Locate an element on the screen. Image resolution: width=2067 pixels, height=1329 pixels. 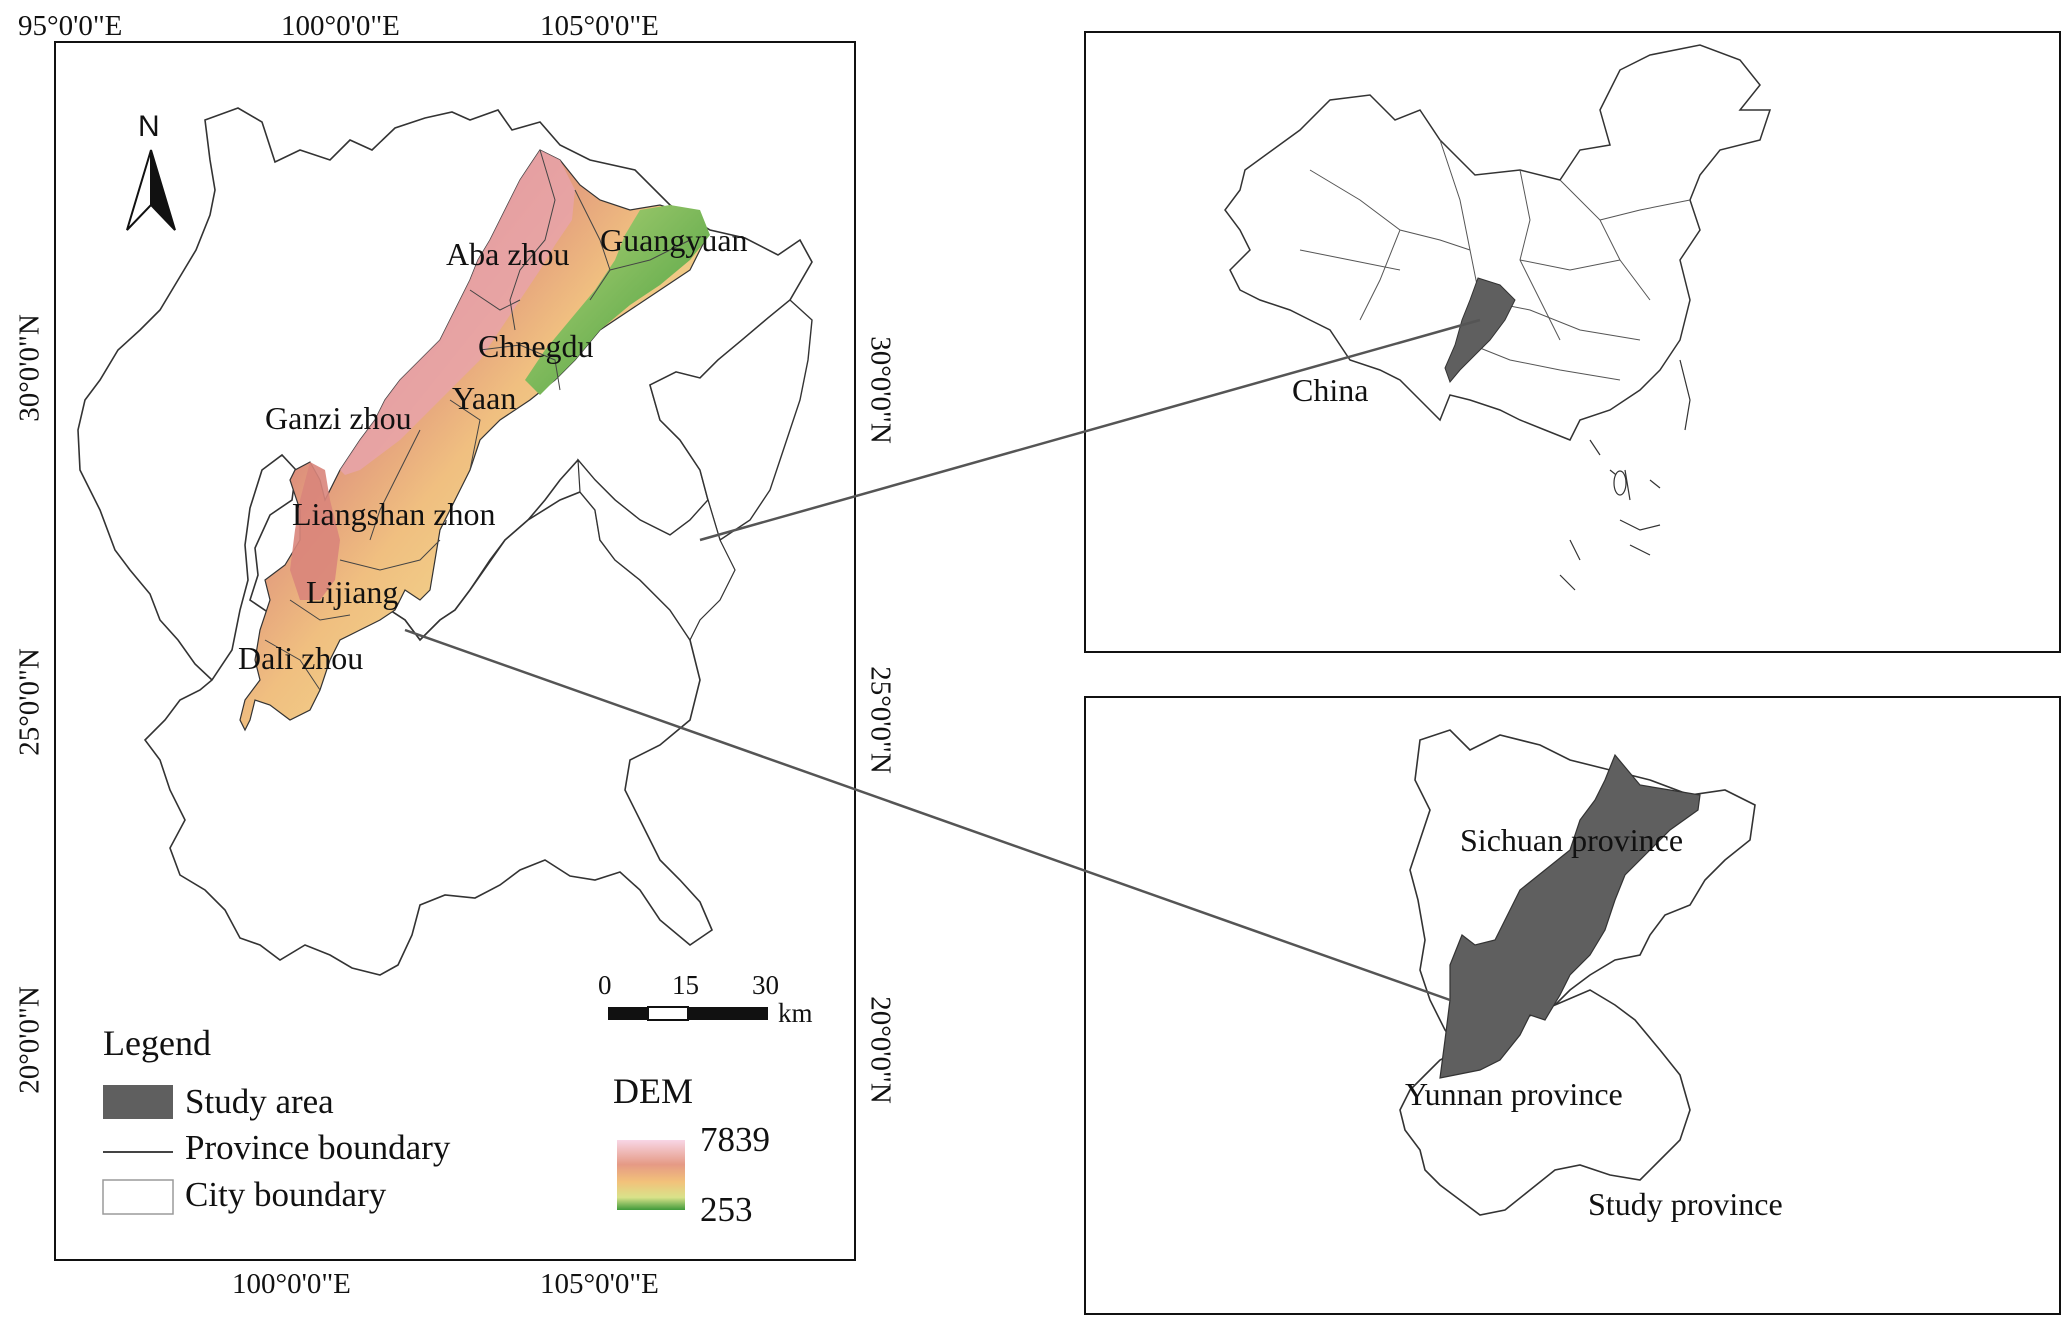
place-lijiang: Lijiang is located at coordinates (352, 592).